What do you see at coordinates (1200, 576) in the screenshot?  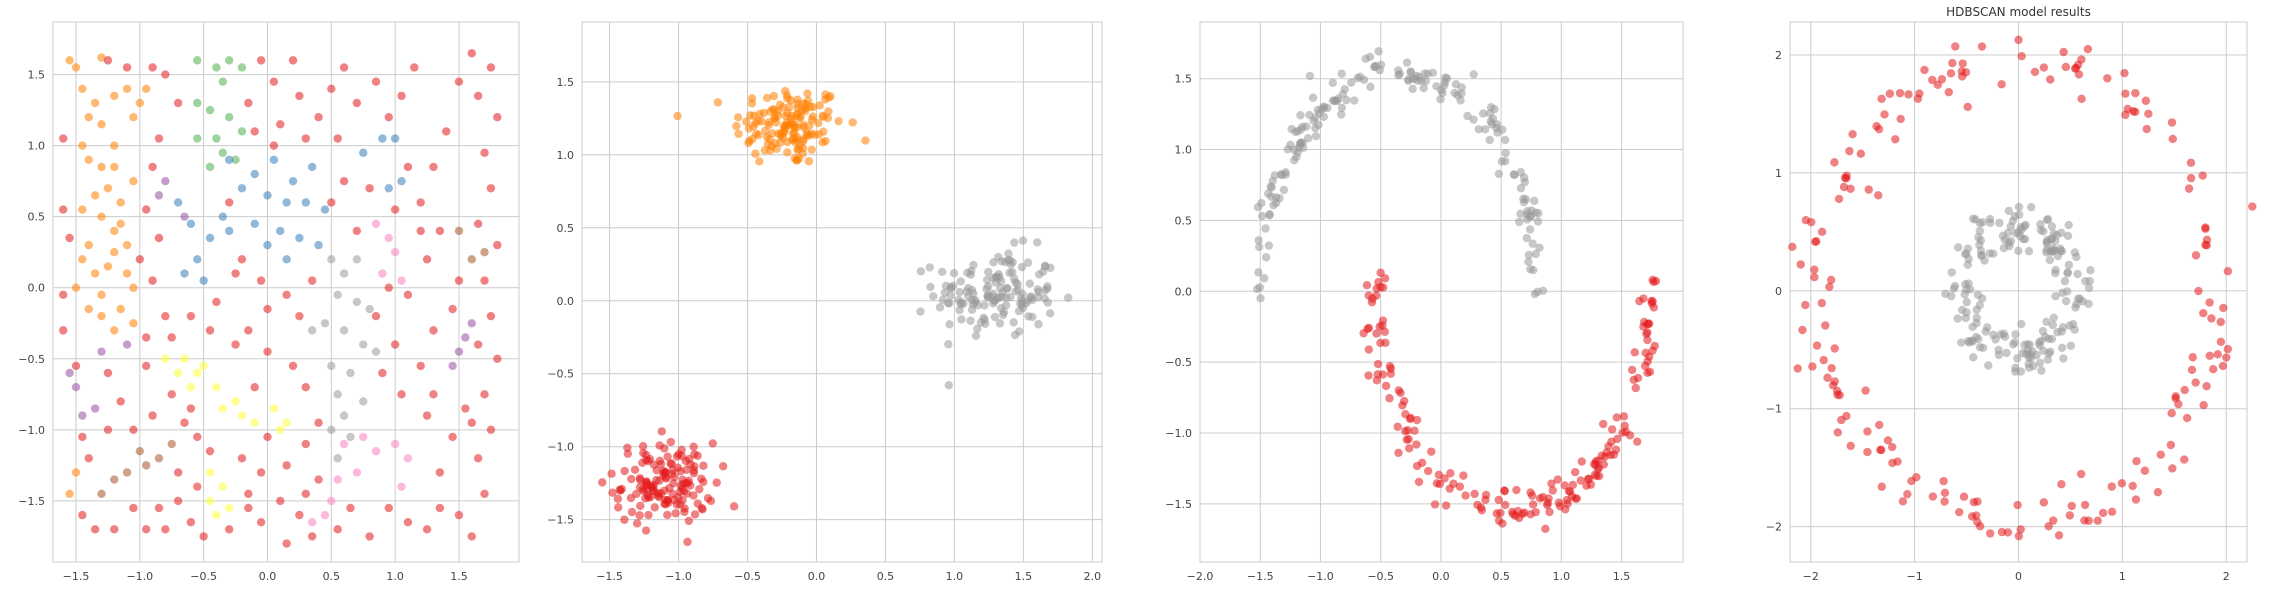 I see `x-tick-label: −2.0` at bounding box center [1200, 576].